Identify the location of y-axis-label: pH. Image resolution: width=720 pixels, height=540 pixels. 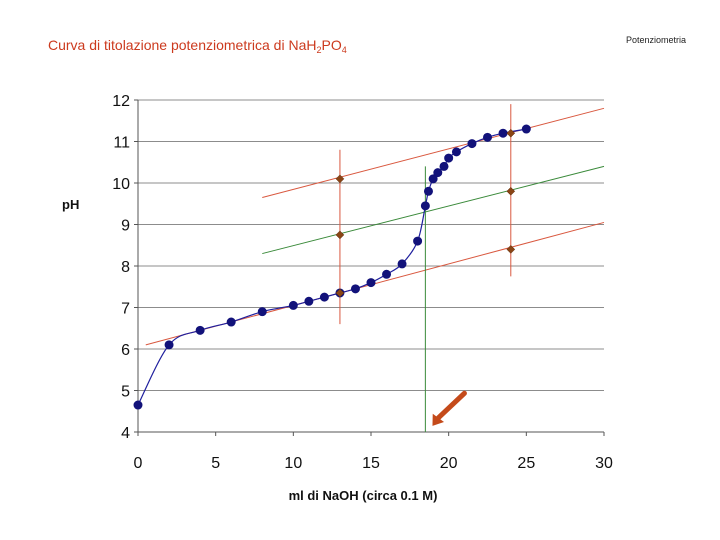
(70, 204).